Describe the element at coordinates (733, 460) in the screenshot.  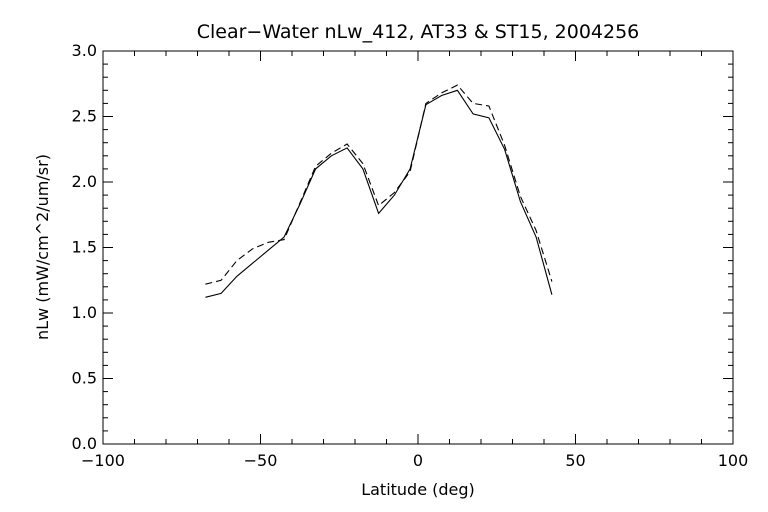
I see `x-tick-label: 100` at that location.